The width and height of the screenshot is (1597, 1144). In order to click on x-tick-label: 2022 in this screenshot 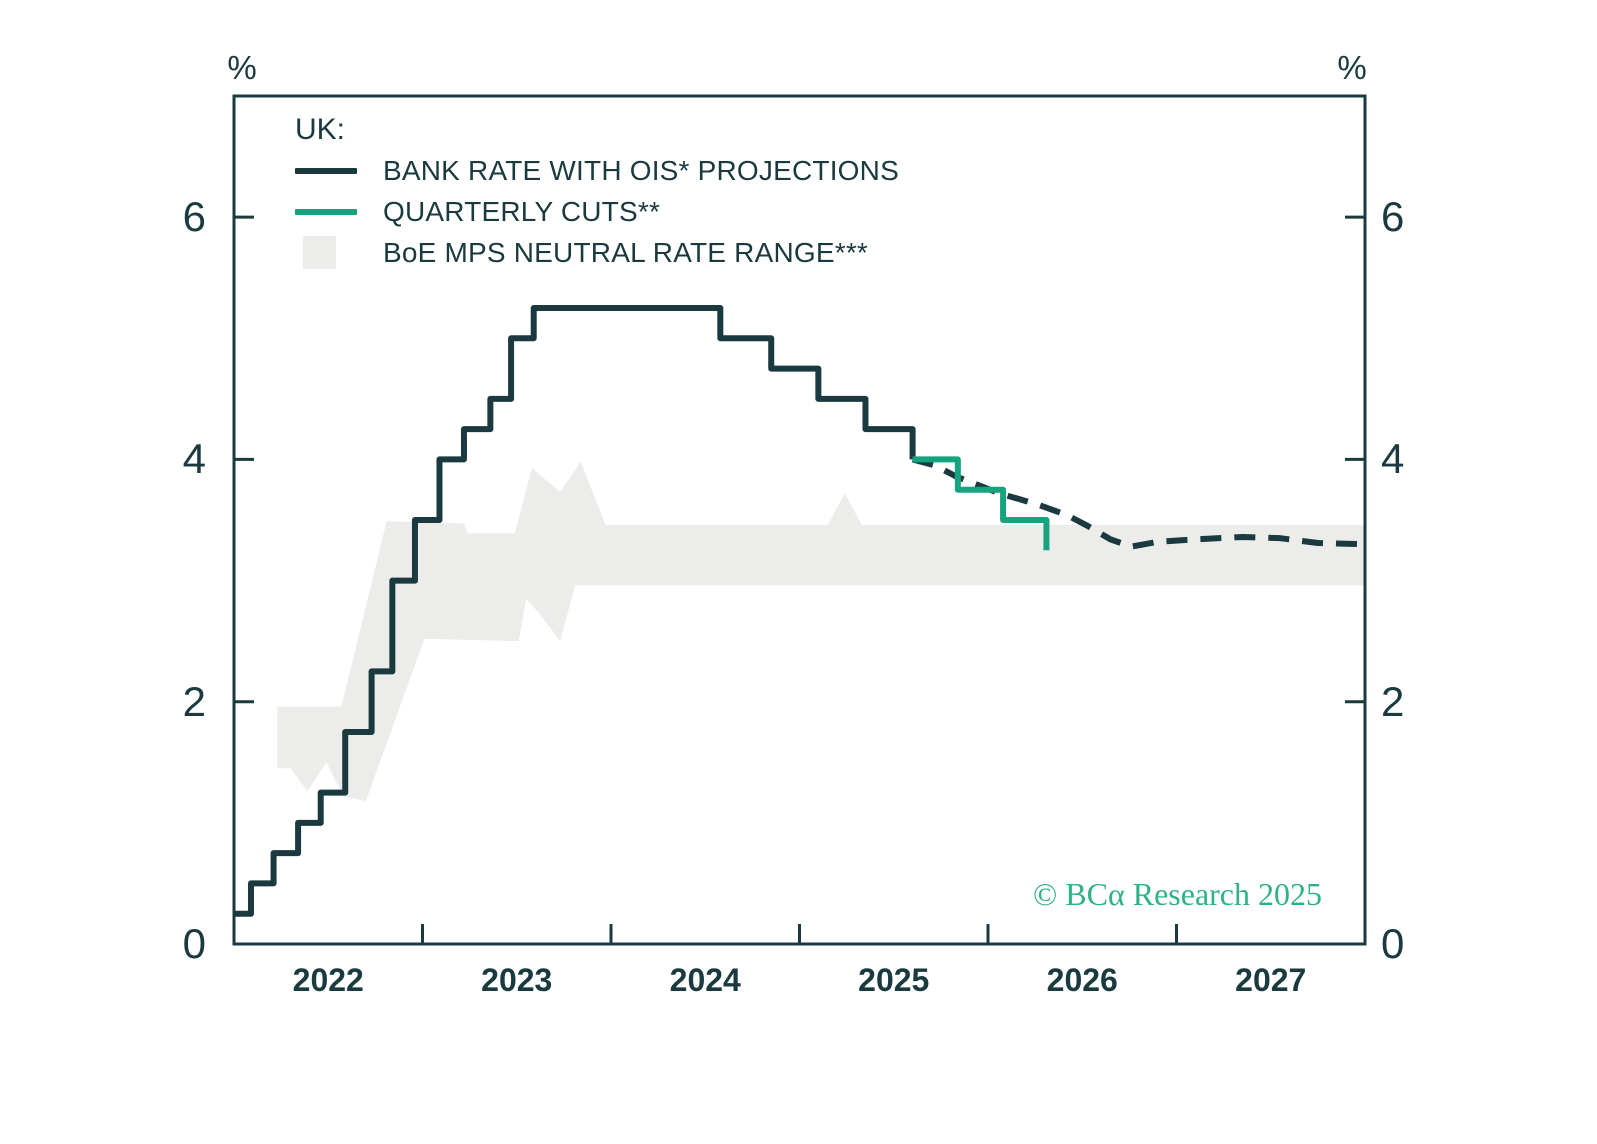, I will do `click(328, 980)`.